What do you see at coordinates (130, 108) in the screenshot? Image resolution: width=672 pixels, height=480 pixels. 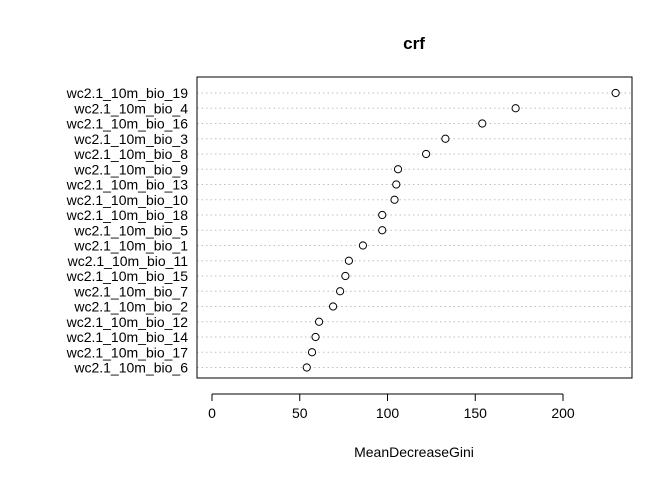 I see `category-label: wc2.1_10m_bio_4` at bounding box center [130, 108].